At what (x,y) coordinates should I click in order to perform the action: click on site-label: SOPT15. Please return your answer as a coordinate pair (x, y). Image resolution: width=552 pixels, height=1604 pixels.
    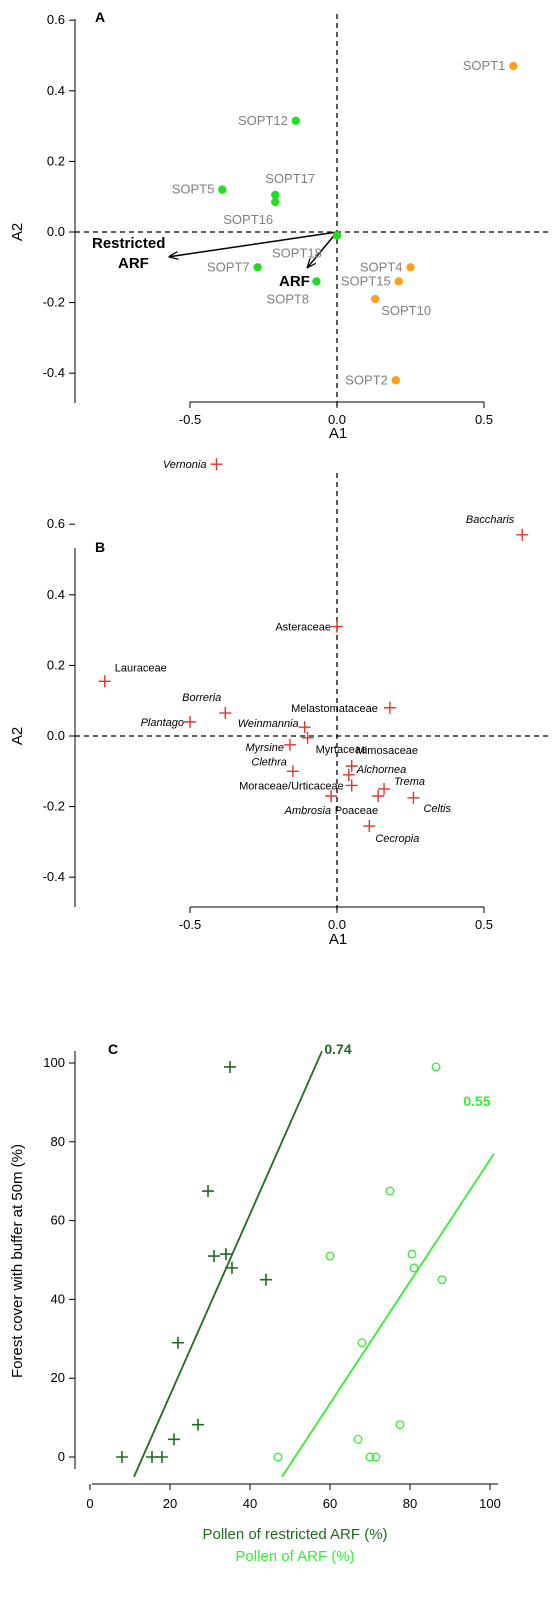
    Looking at the image, I should click on (366, 280).